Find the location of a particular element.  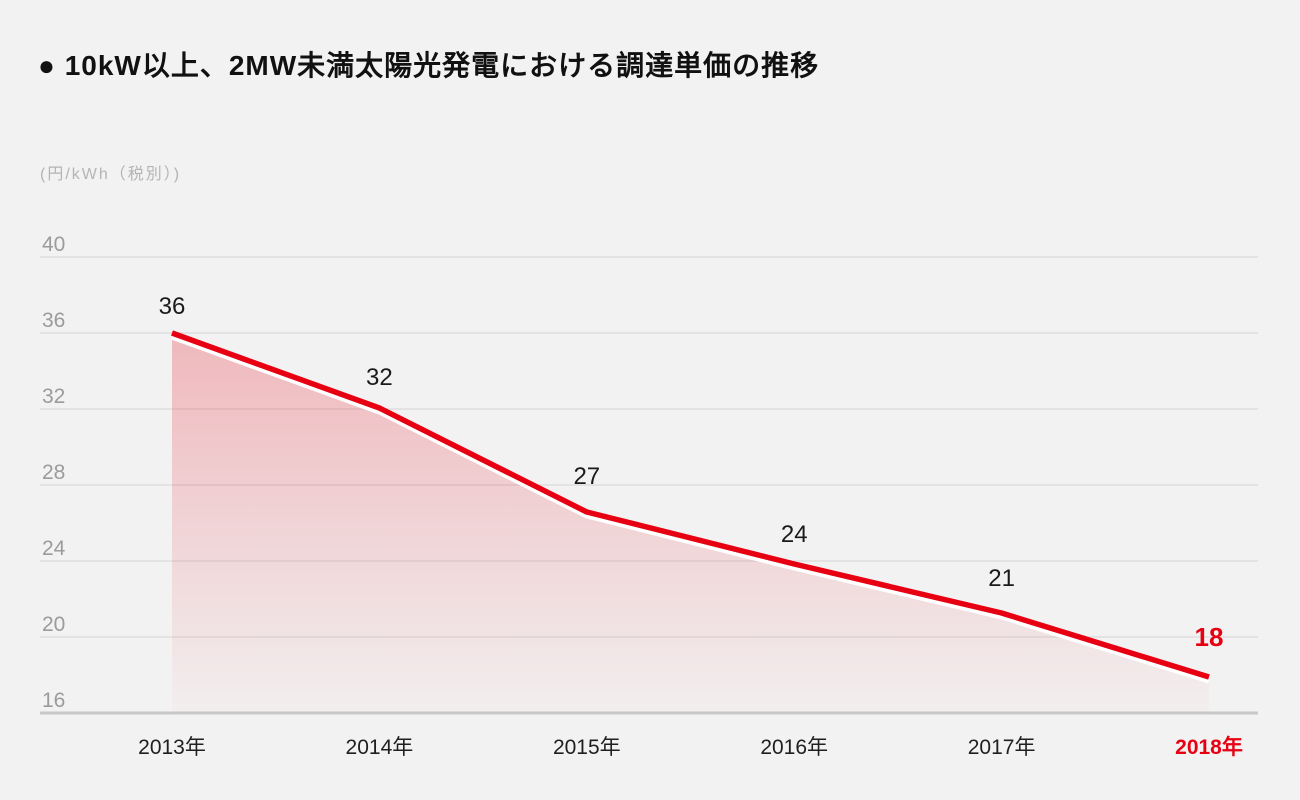

y-tick-label-32: 32 is located at coordinates (53, 396).